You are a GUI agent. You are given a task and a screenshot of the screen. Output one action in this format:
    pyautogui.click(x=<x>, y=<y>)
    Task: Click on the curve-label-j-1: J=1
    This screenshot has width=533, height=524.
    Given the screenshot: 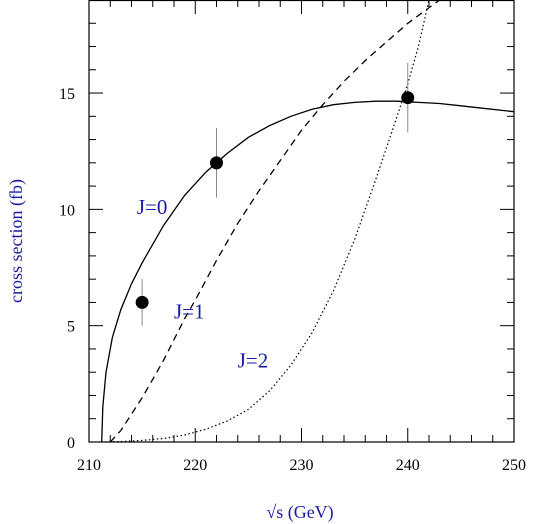 What is the action you would take?
    pyautogui.click(x=189, y=312)
    